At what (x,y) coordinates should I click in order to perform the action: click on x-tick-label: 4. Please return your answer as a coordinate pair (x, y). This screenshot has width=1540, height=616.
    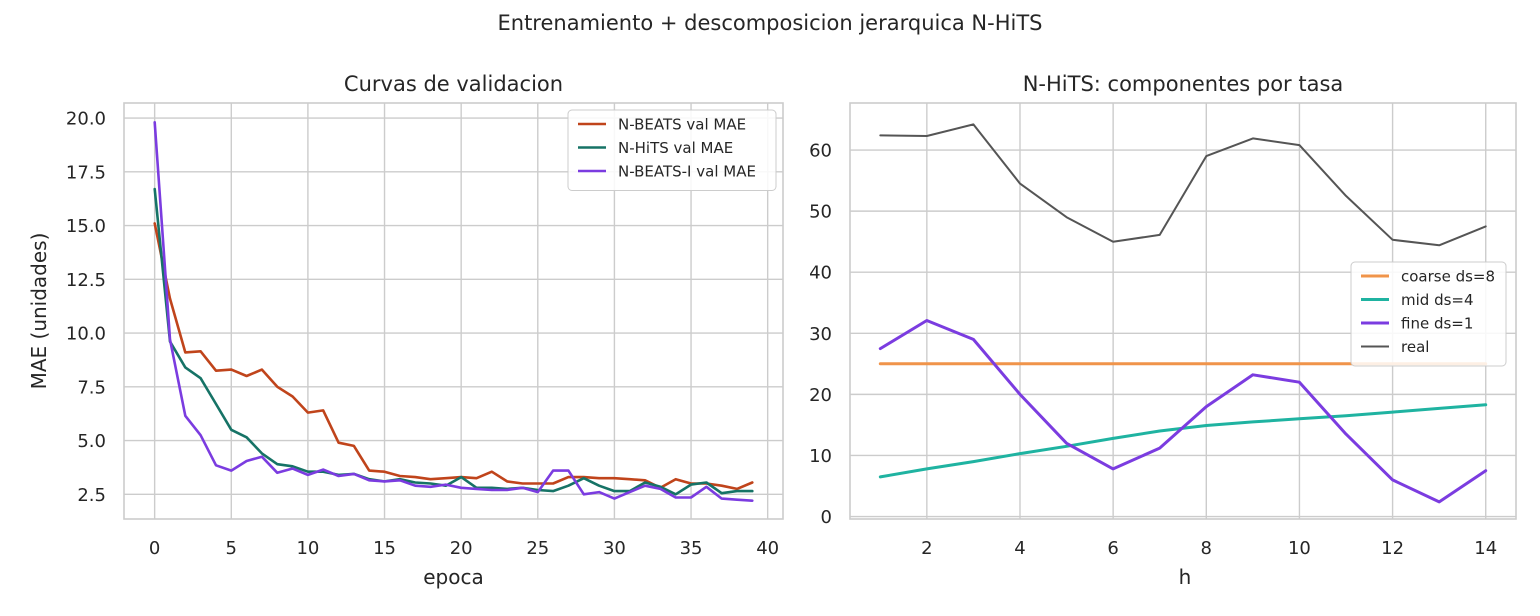
    Looking at the image, I should click on (1019, 548).